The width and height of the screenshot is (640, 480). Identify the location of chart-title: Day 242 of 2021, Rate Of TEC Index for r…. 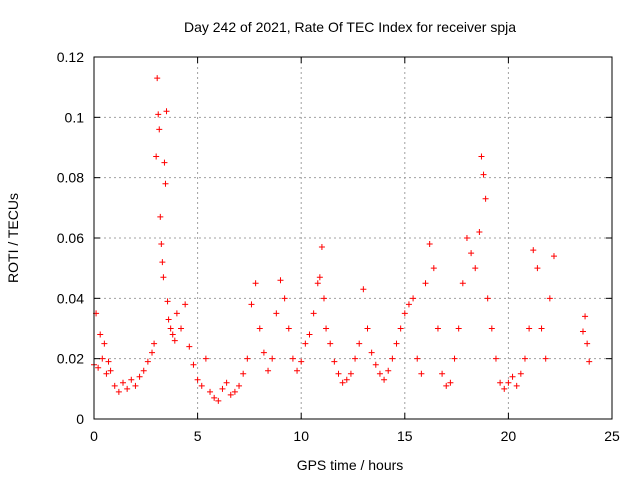
(350, 27).